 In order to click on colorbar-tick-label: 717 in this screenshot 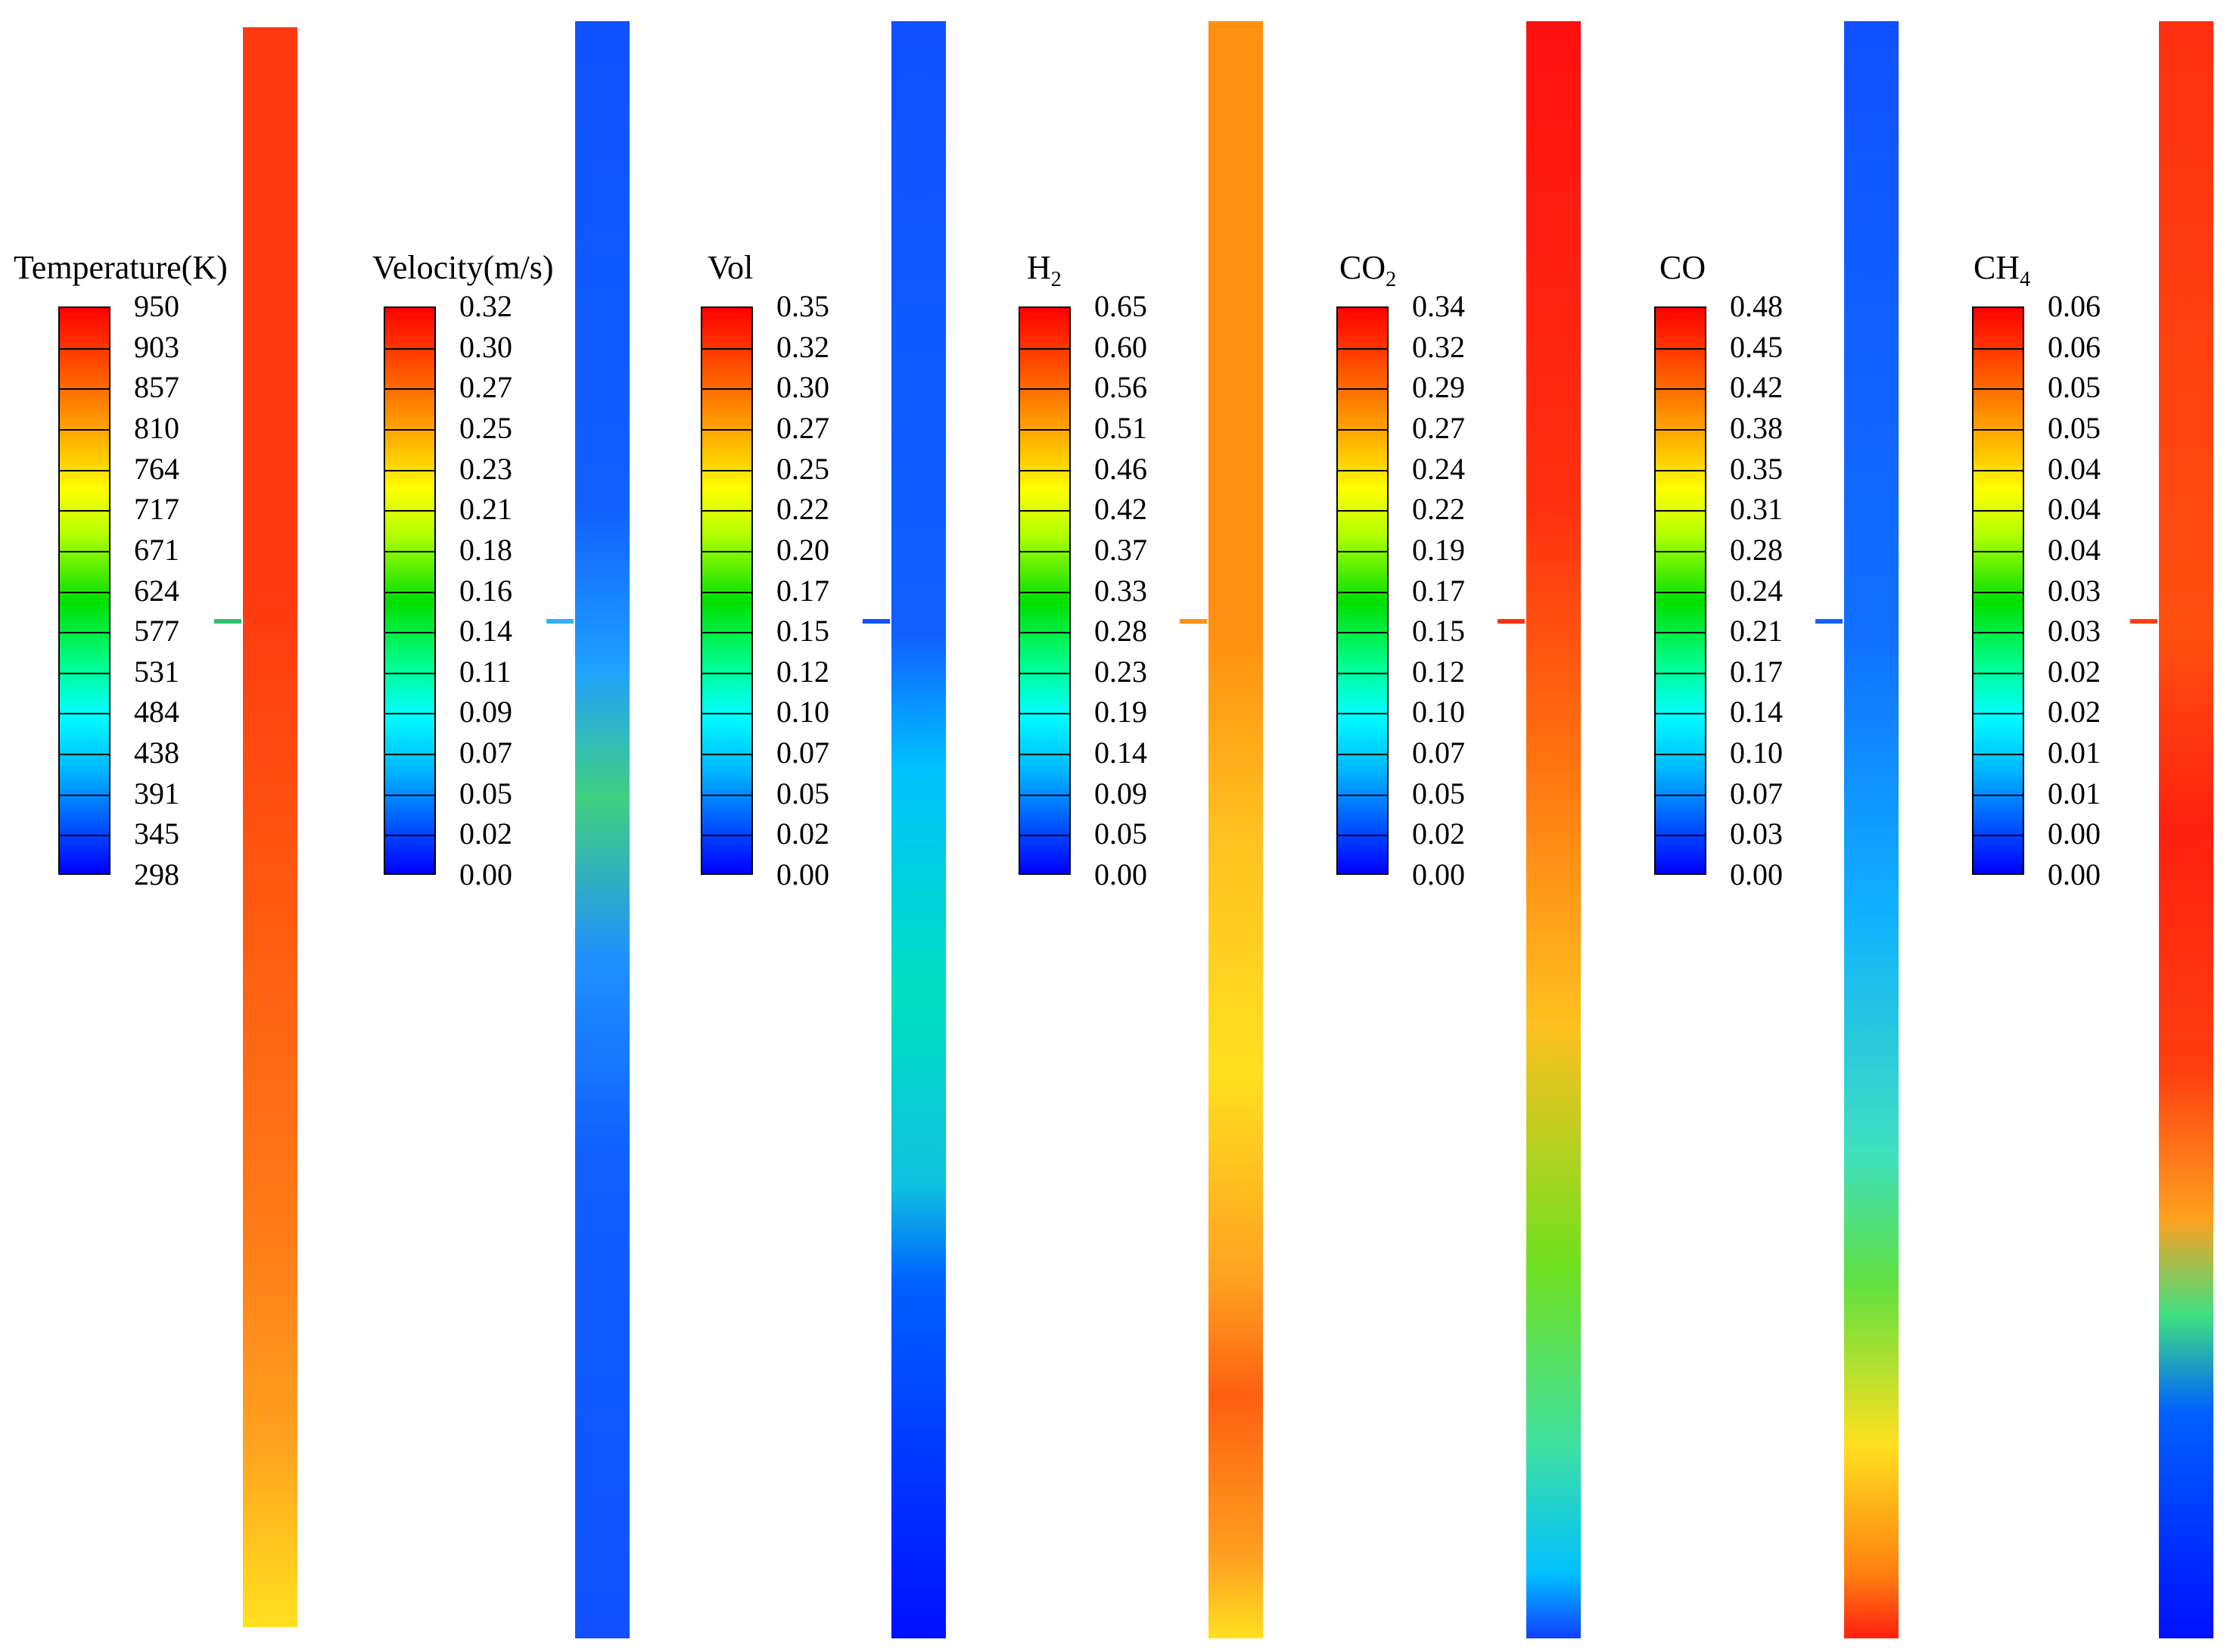, I will do `click(156, 509)`.